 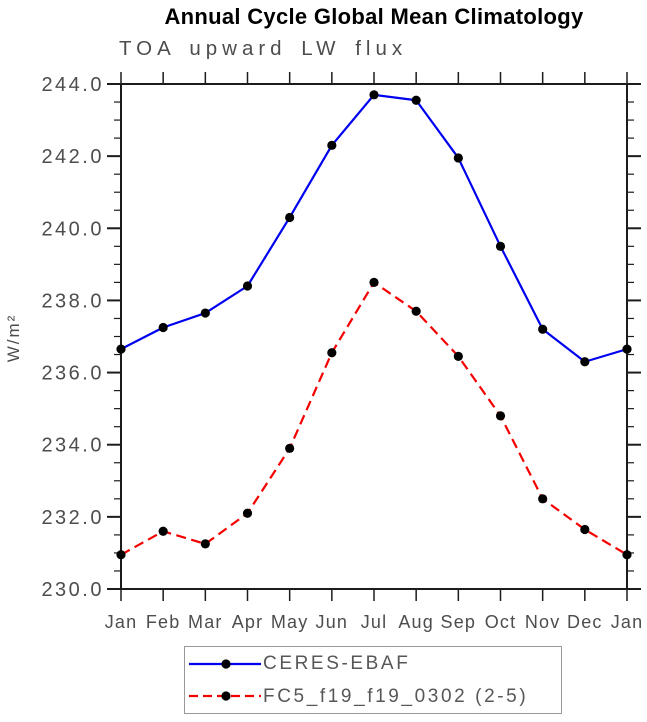 What do you see at coordinates (72, 301) in the screenshot?
I see `svg-text: 238.0` at bounding box center [72, 301].